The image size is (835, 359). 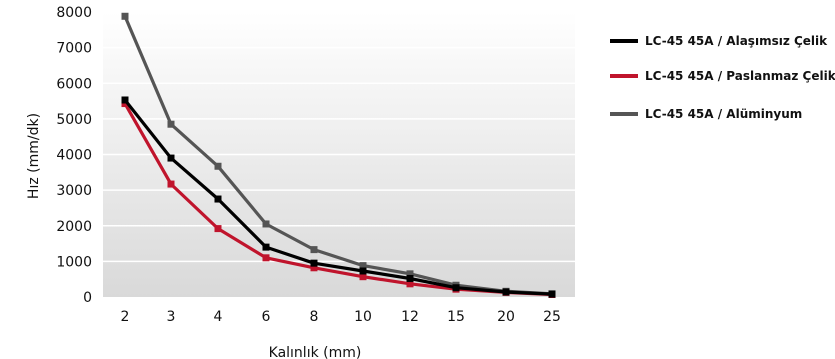 I want to click on x-tick-label: 2, so click(x=125, y=317).